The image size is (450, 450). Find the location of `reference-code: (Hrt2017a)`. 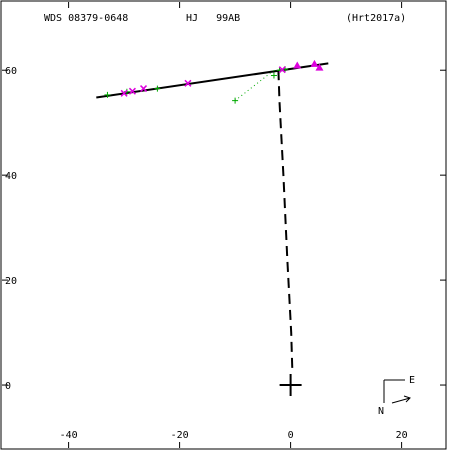

reference-code: (Hrt2017a) is located at coordinates (376, 18).